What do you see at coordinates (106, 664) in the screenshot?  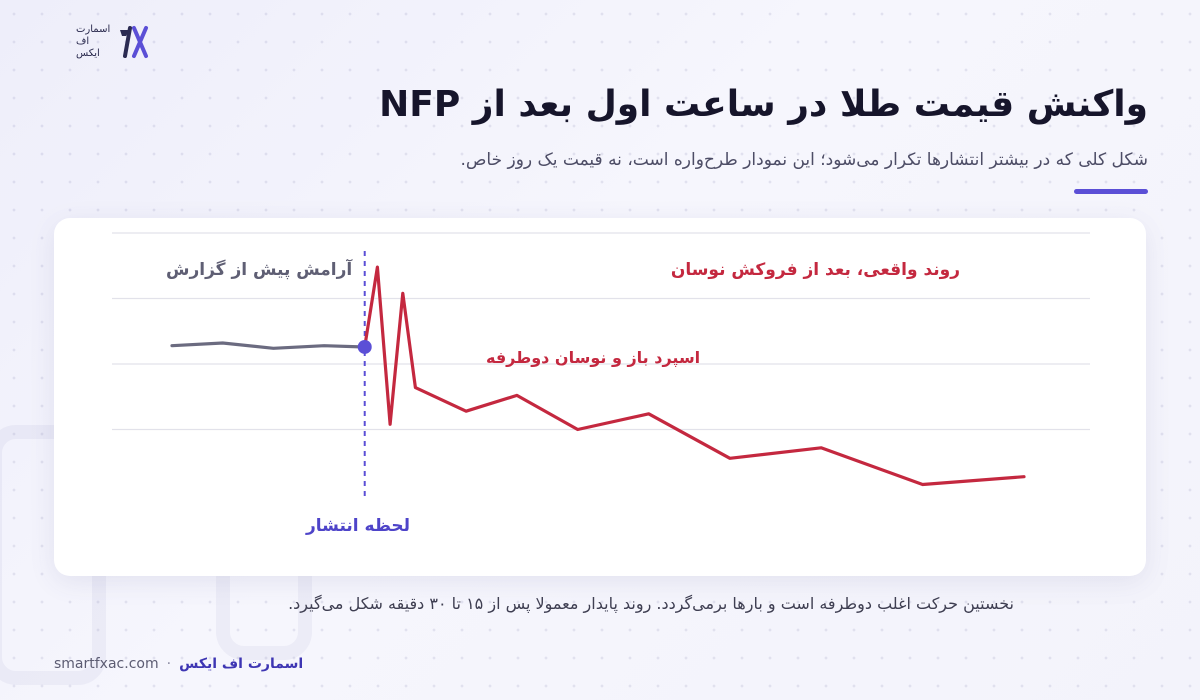 I see `footer-domain-link: smartfxac.com` at bounding box center [106, 664].